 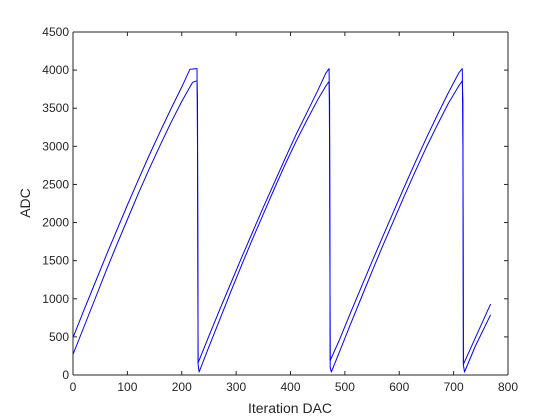 I want to click on x-tick-label: 700, so click(x=454, y=387).